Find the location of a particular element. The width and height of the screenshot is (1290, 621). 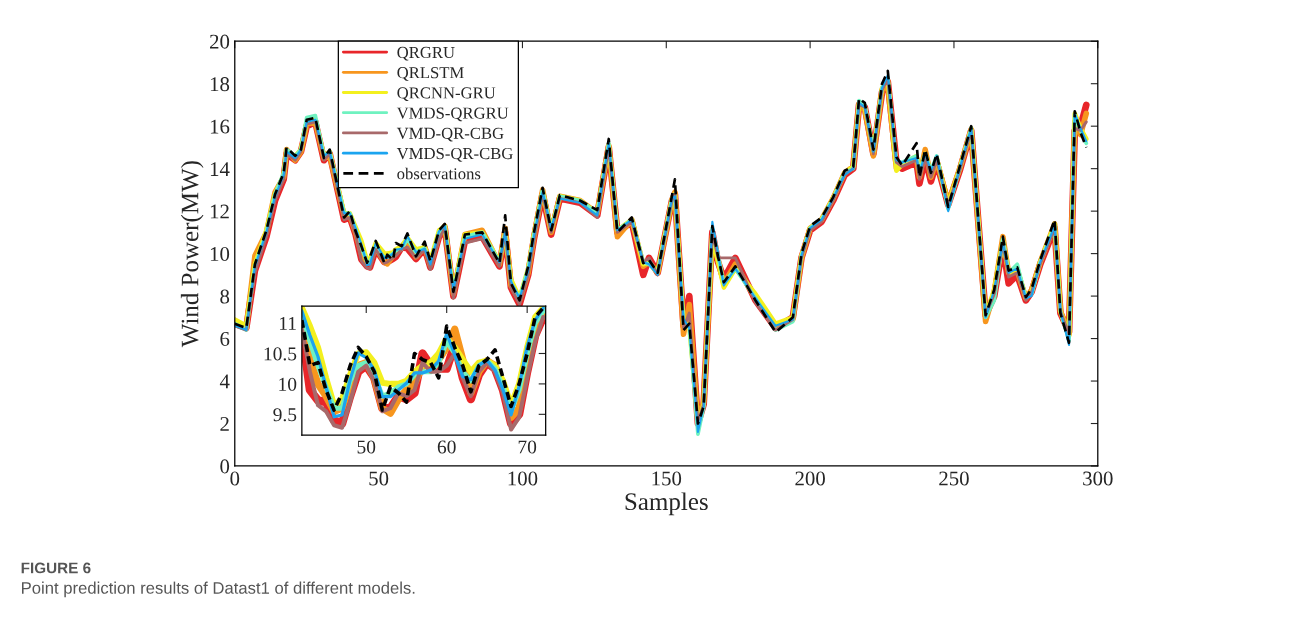

legend-label: QRGRU is located at coordinates (426, 53).